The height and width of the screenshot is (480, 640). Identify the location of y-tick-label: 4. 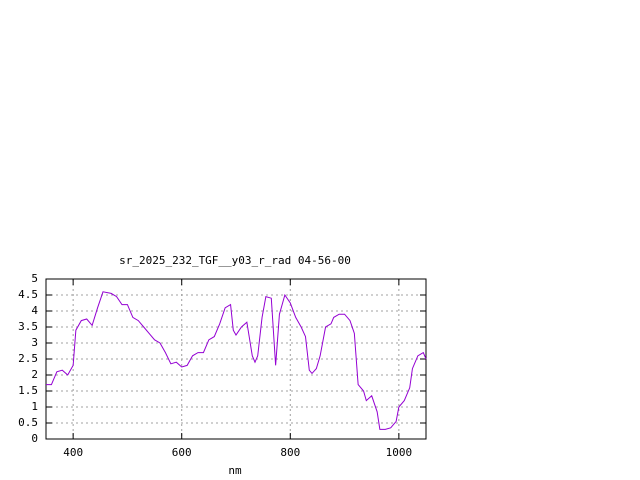
(34, 310).